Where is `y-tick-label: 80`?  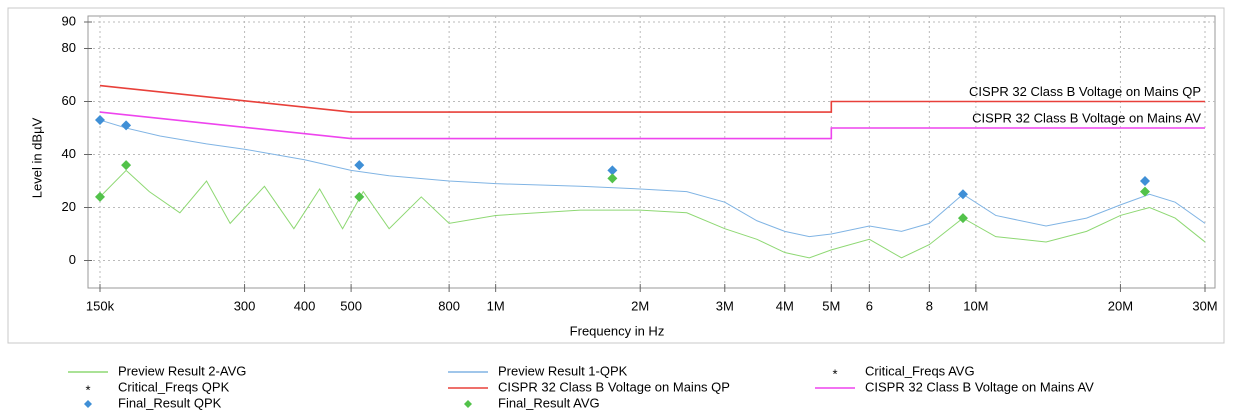 y-tick-label: 80 is located at coordinates (69, 47).